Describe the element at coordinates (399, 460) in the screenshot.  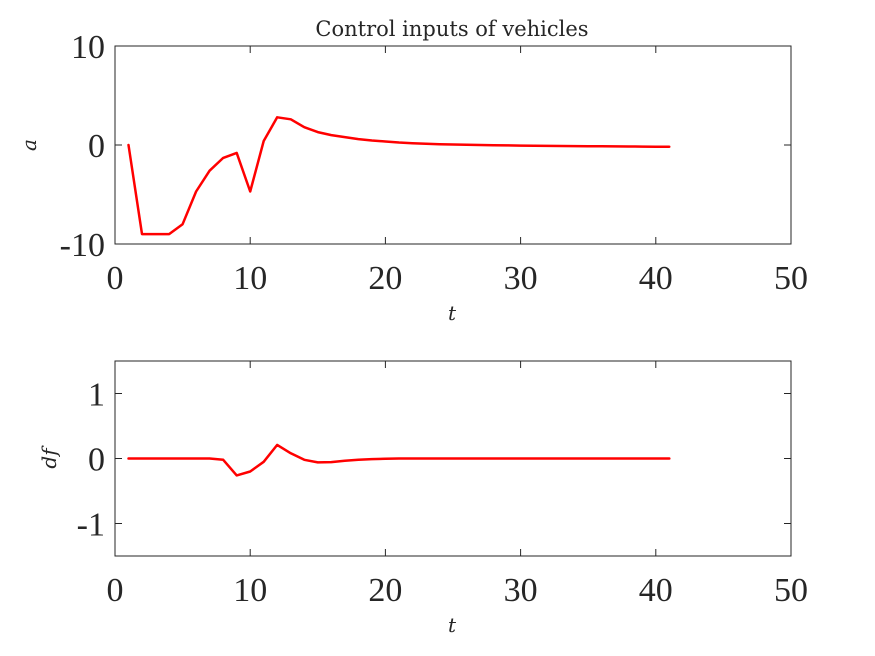
I see `chart-2-series-line` at that location.